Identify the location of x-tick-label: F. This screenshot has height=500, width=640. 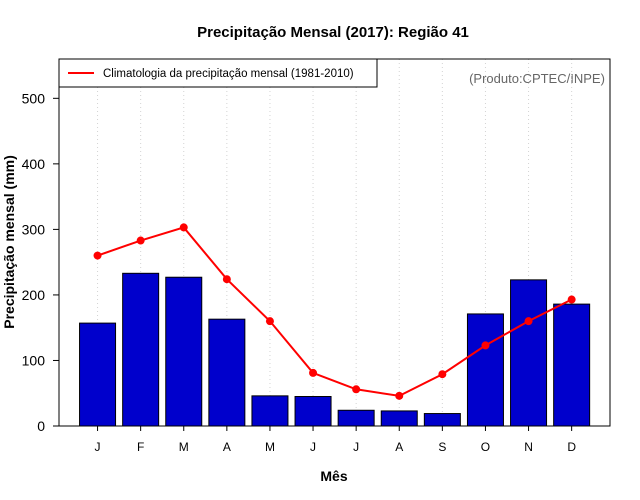
(140, 447).